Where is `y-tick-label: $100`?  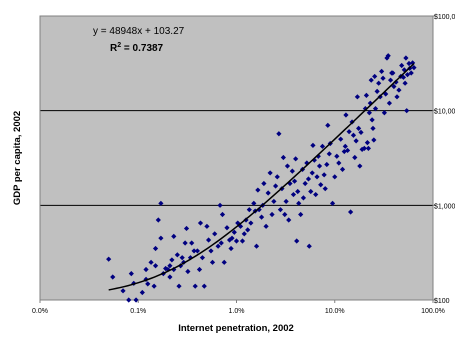
y-tick-label: $100 is located at coordinates (442, 301).